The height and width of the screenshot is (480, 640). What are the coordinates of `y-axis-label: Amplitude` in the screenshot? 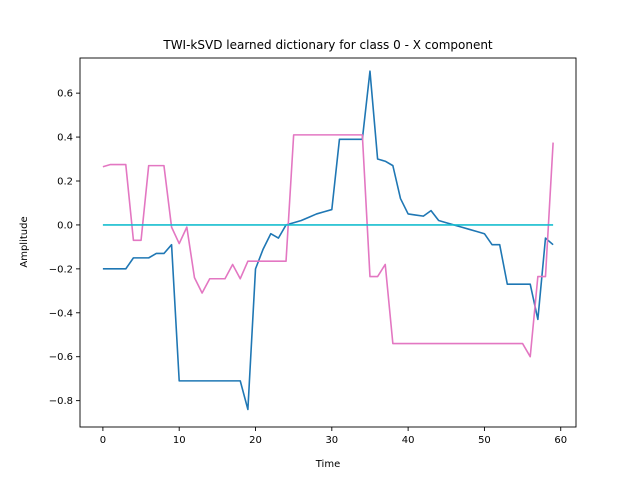 It's located at (24, 241).